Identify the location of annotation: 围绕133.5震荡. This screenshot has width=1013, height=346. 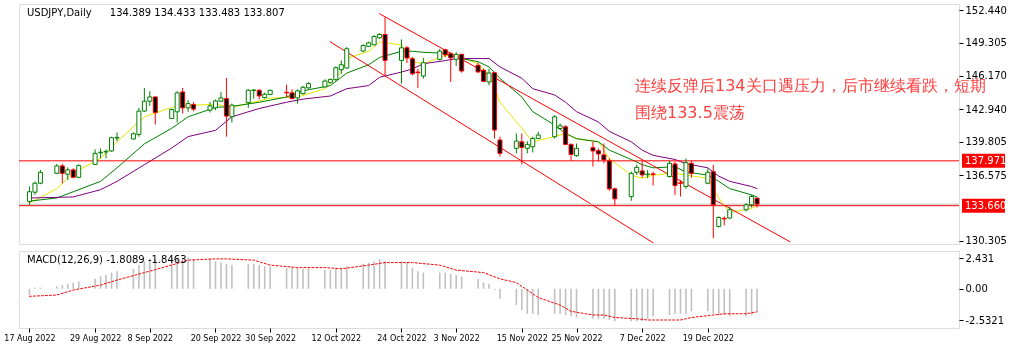
(690, 112).